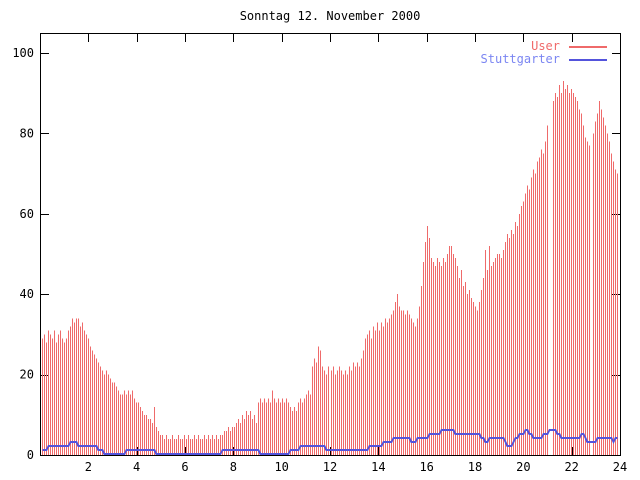  I want to click on stuttgarter-series, so click(330, 442).